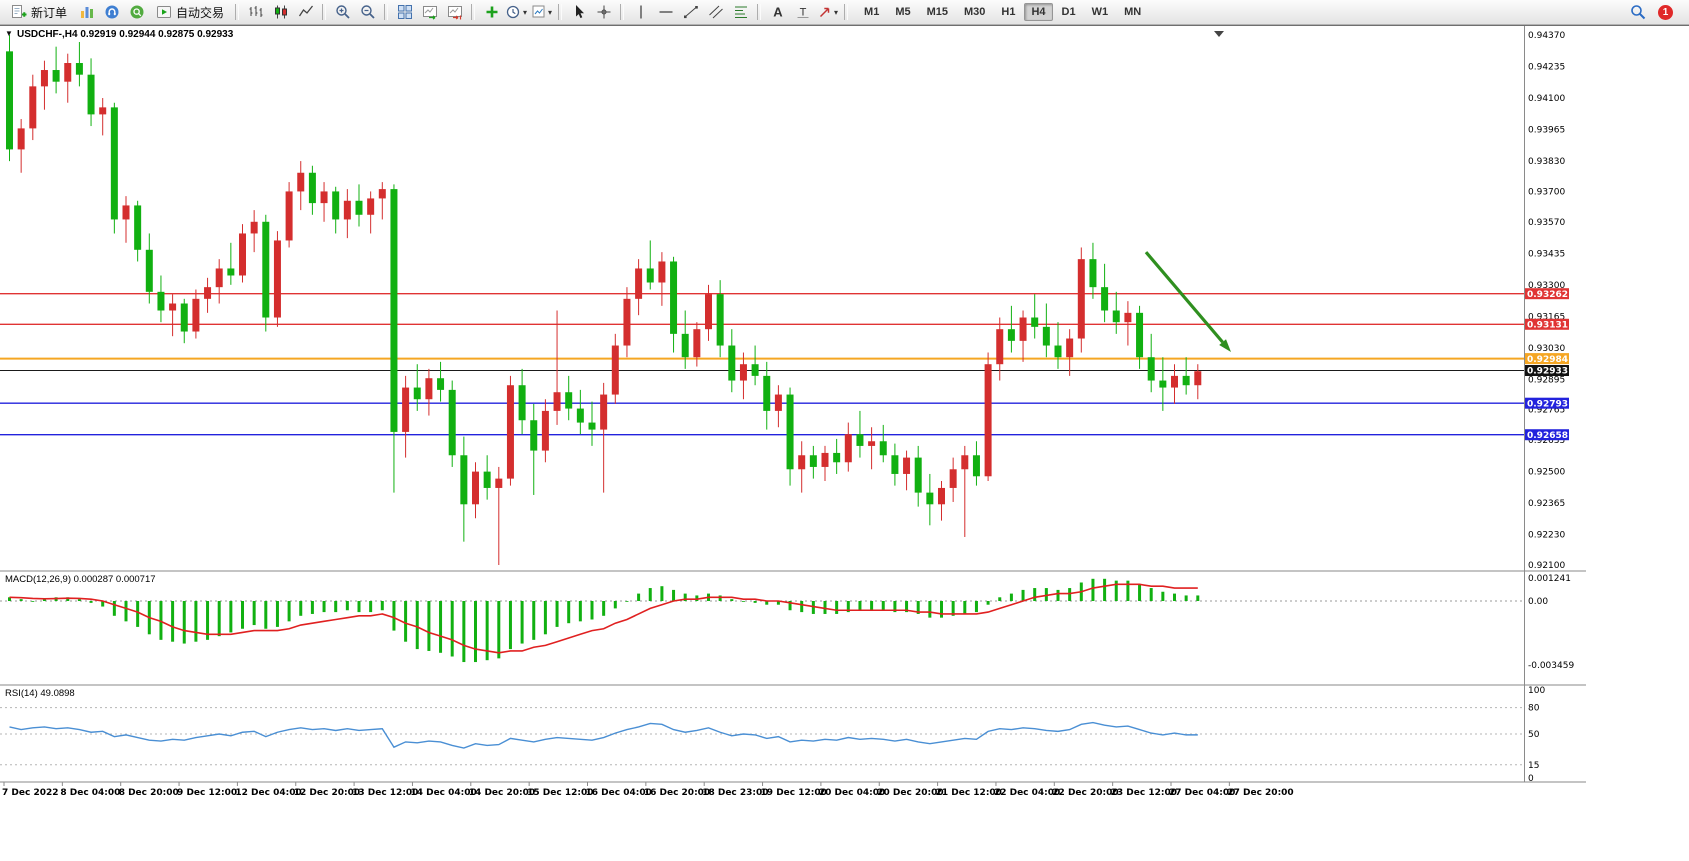 This screenshot has width=1689, height=861. Describe the element at coordinates (1546, 473) in the screenshot. I see `price-axis-label: 0.92500` at that location.